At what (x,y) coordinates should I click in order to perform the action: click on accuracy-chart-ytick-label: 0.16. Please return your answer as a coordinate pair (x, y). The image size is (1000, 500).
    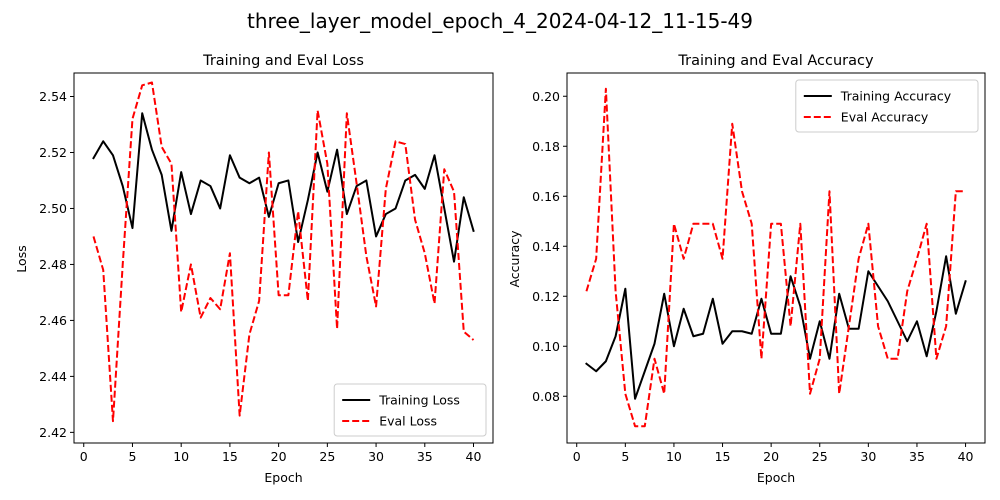
    Looking at the image, I should click on (546, 196).